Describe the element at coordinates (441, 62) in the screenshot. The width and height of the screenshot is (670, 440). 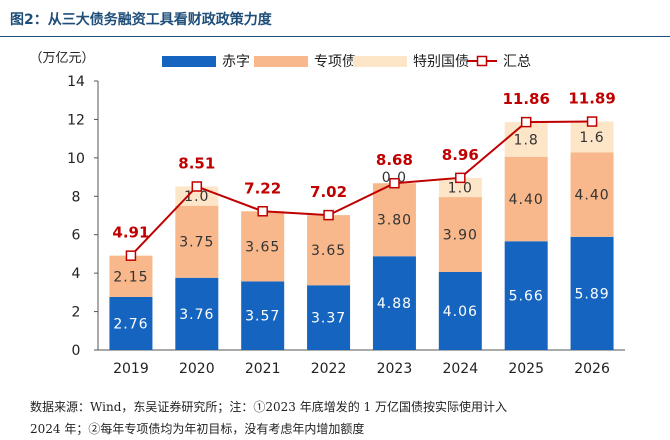
I see `legend-label: 特别国债` at that location.